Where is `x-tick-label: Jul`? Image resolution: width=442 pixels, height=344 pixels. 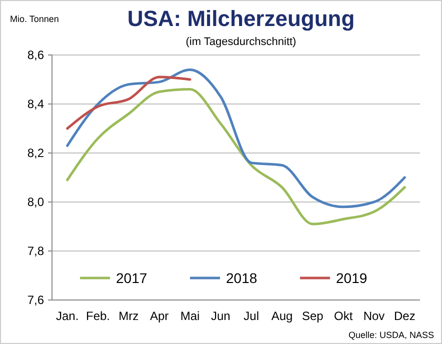
x-tick-label: Jul is located at coordinates (252, 316).